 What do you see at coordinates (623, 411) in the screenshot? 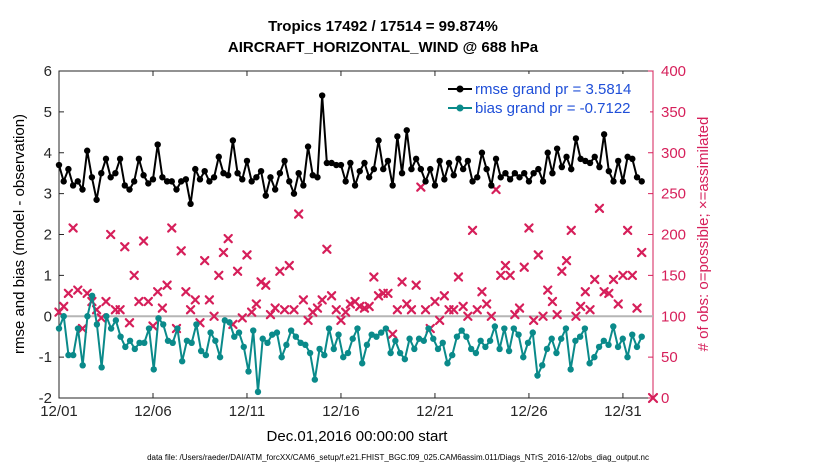
I see `x-tick-label: 12/31` at bounding box center [623, 411].